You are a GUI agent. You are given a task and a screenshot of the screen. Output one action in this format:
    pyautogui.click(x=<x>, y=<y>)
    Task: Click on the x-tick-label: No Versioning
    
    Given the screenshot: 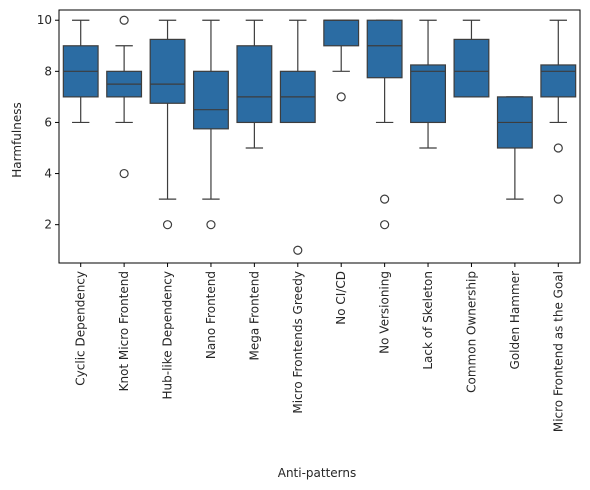 What is the action you would take?
    pyautogui.click(x=385, y=312)
    